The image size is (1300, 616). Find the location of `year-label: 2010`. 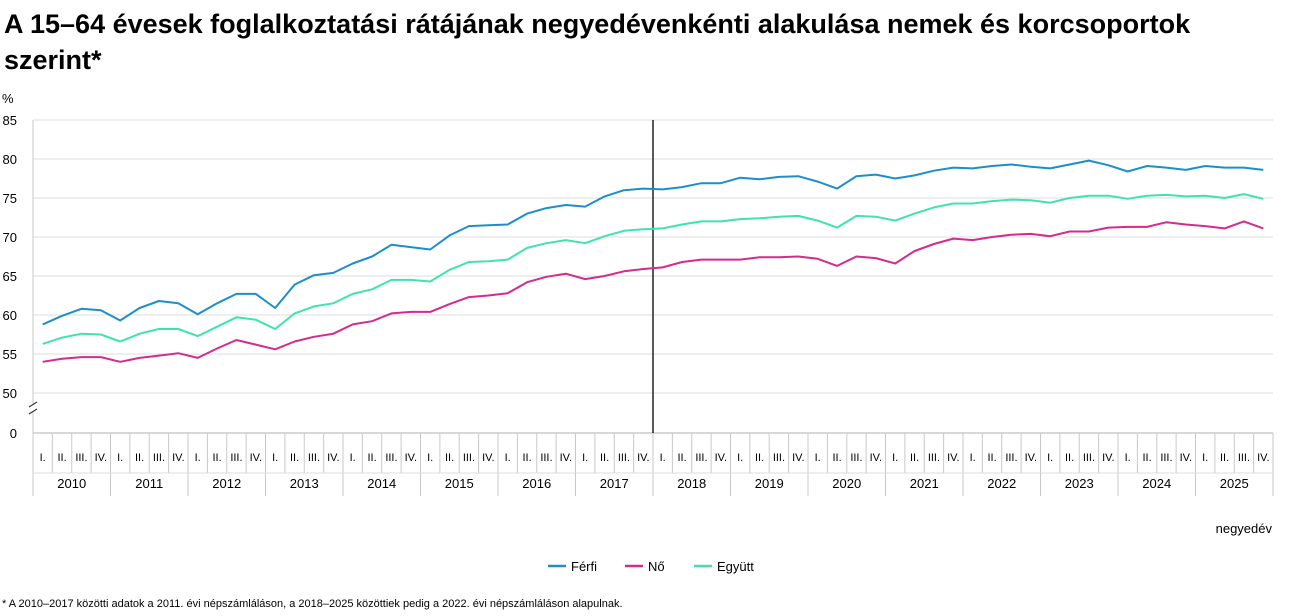

year-label: 2010 is located at coordinates (71, 483).